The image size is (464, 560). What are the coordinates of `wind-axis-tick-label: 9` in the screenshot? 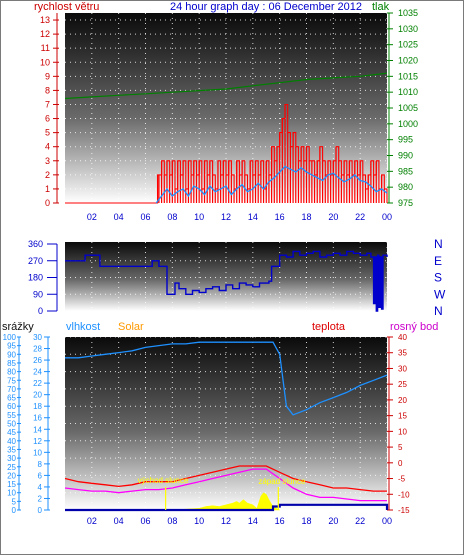 It's located at (47, 76).